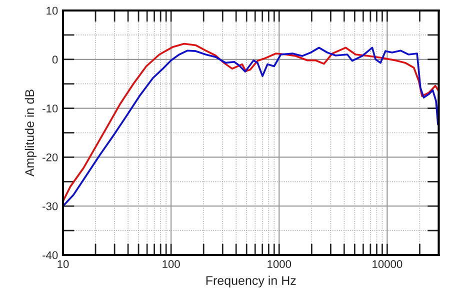 This screenshot has width=450, height=300. I want to click on x-tick-label: 1000, so click(280, 264).